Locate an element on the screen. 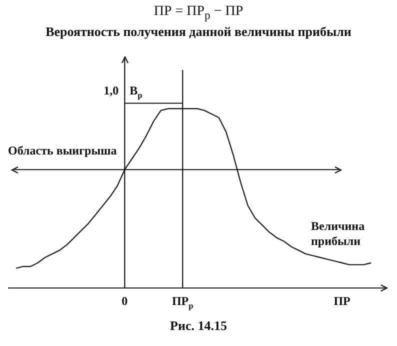 The image size is (397, 346). x-tick-label: ПР is located at coordinates (342, 301).